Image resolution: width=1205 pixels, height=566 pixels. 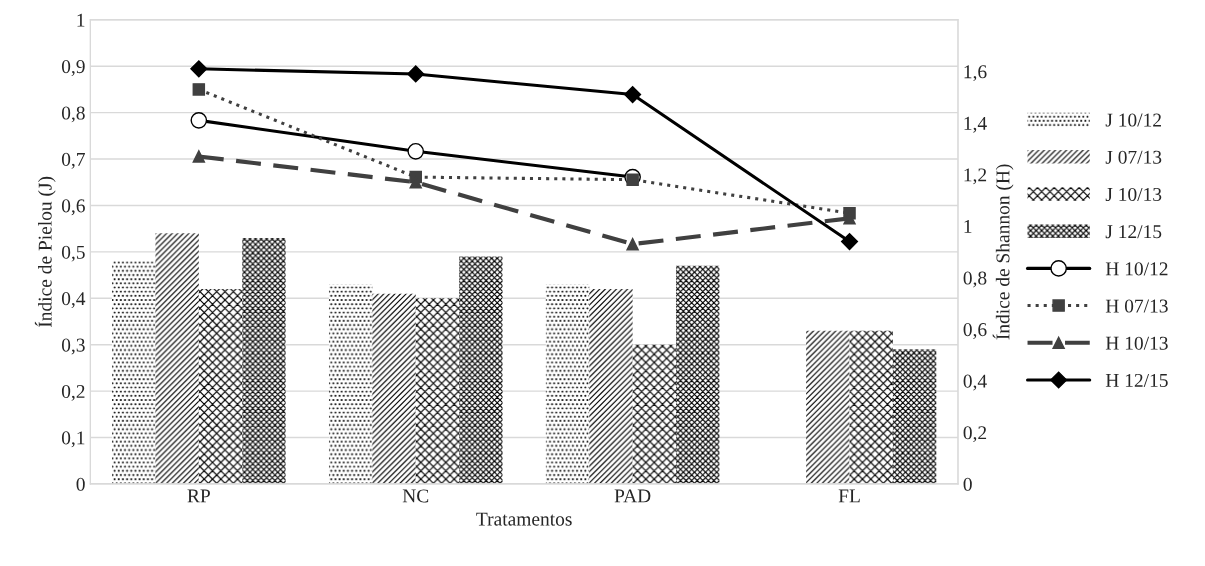 I want to click on x-tick-label: FL, so click(x=849, y=496).